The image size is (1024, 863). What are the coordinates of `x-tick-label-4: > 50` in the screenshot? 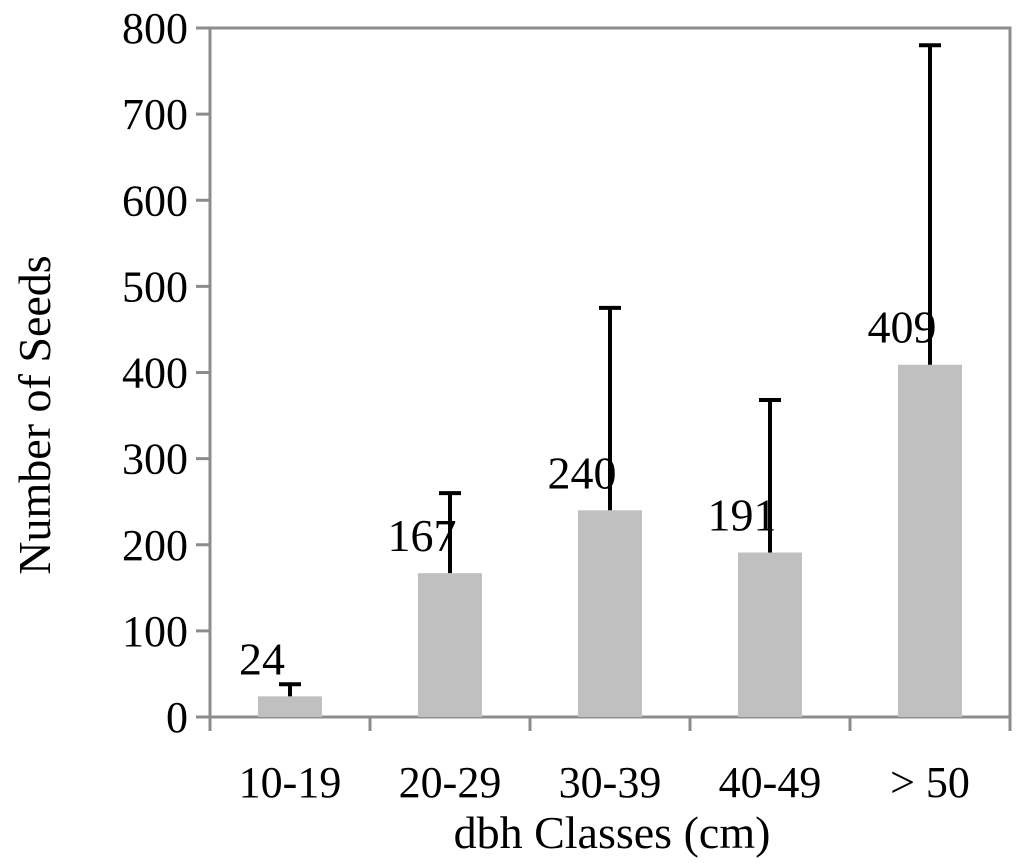 It's located at (930, 782).